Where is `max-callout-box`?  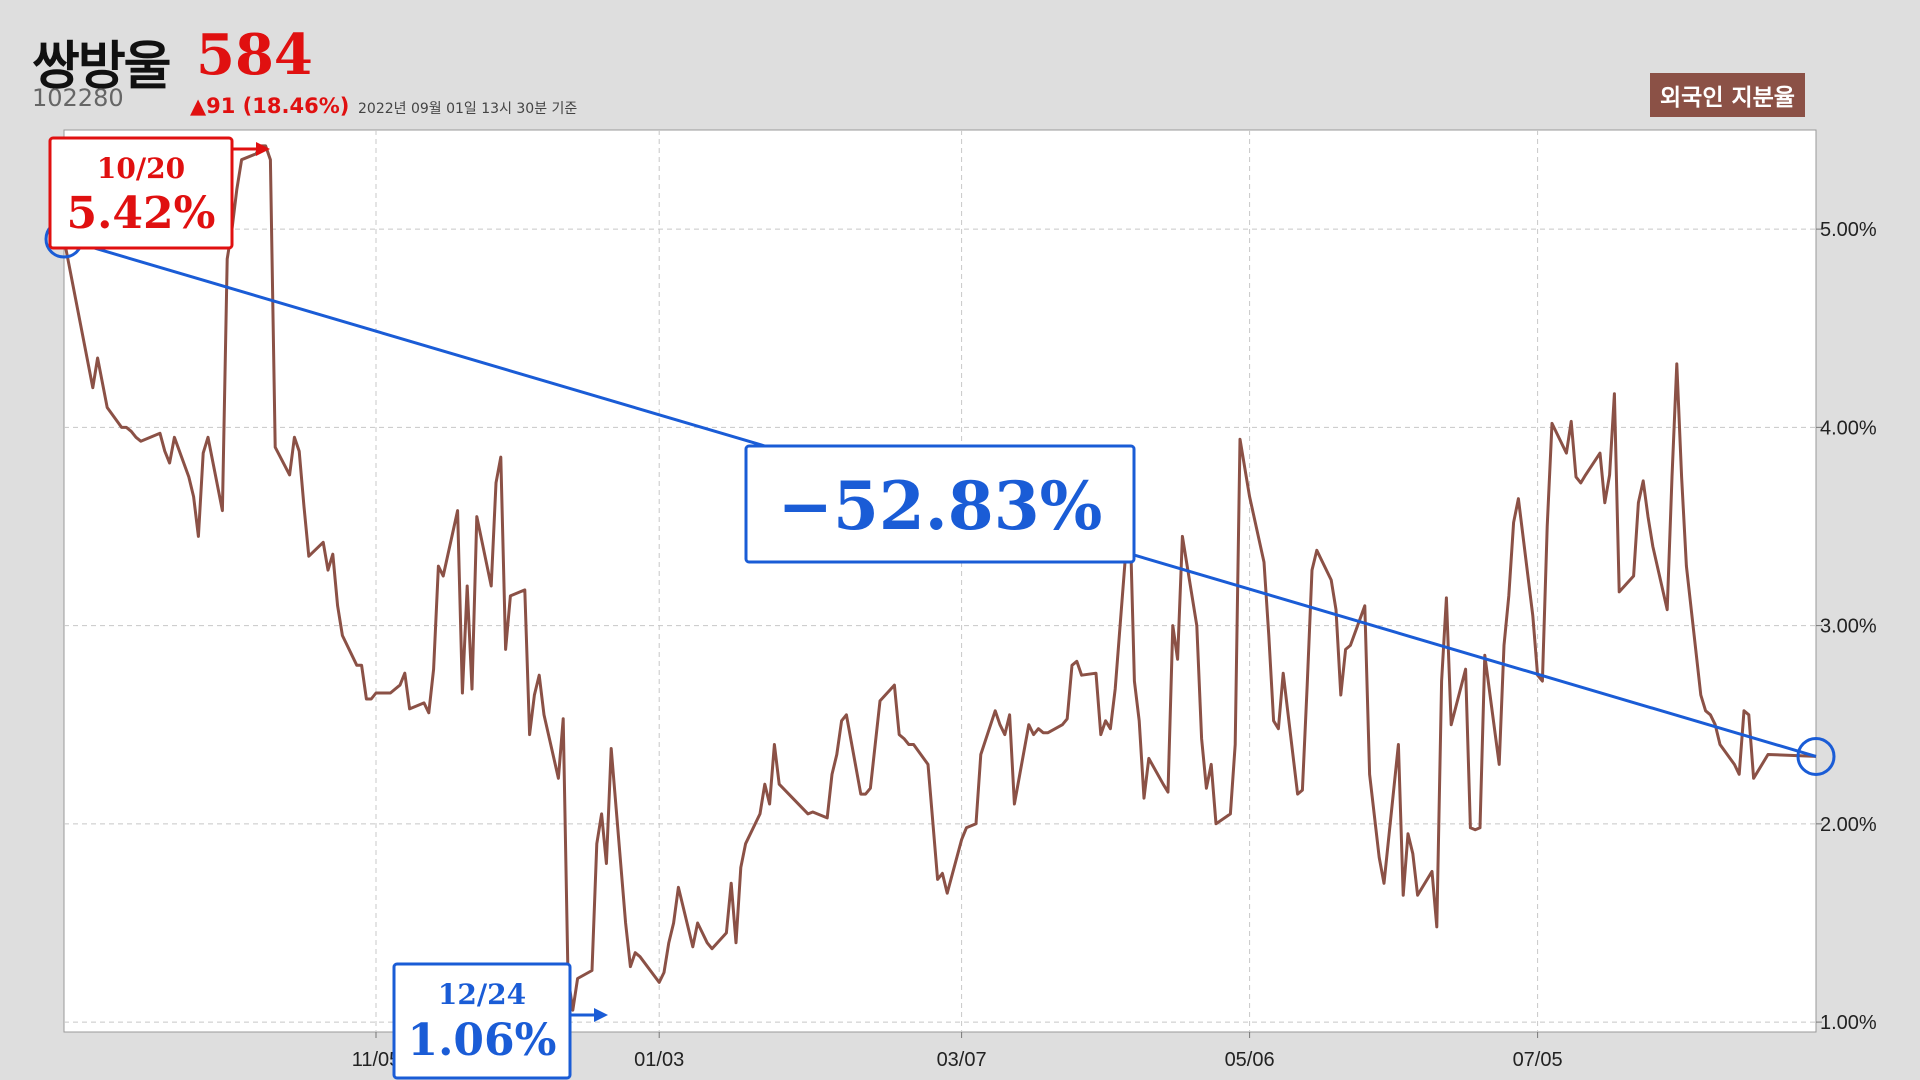 max-callout-box is located at coordinates (141, 193).